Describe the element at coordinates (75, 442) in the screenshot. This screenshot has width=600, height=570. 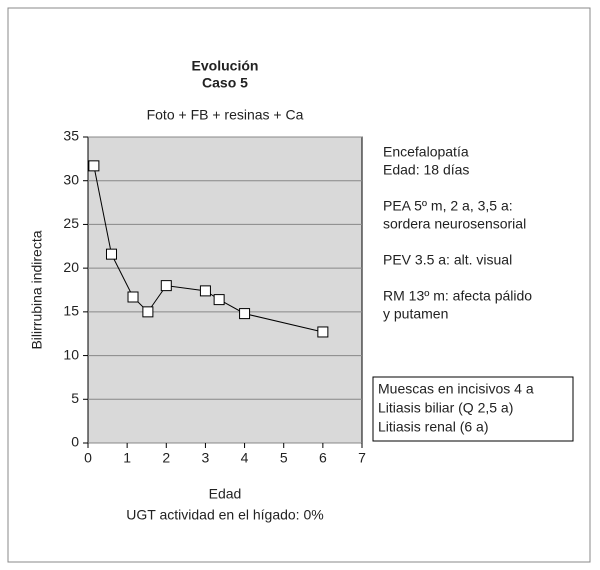
I see `y-tick-label: 0` at that location.